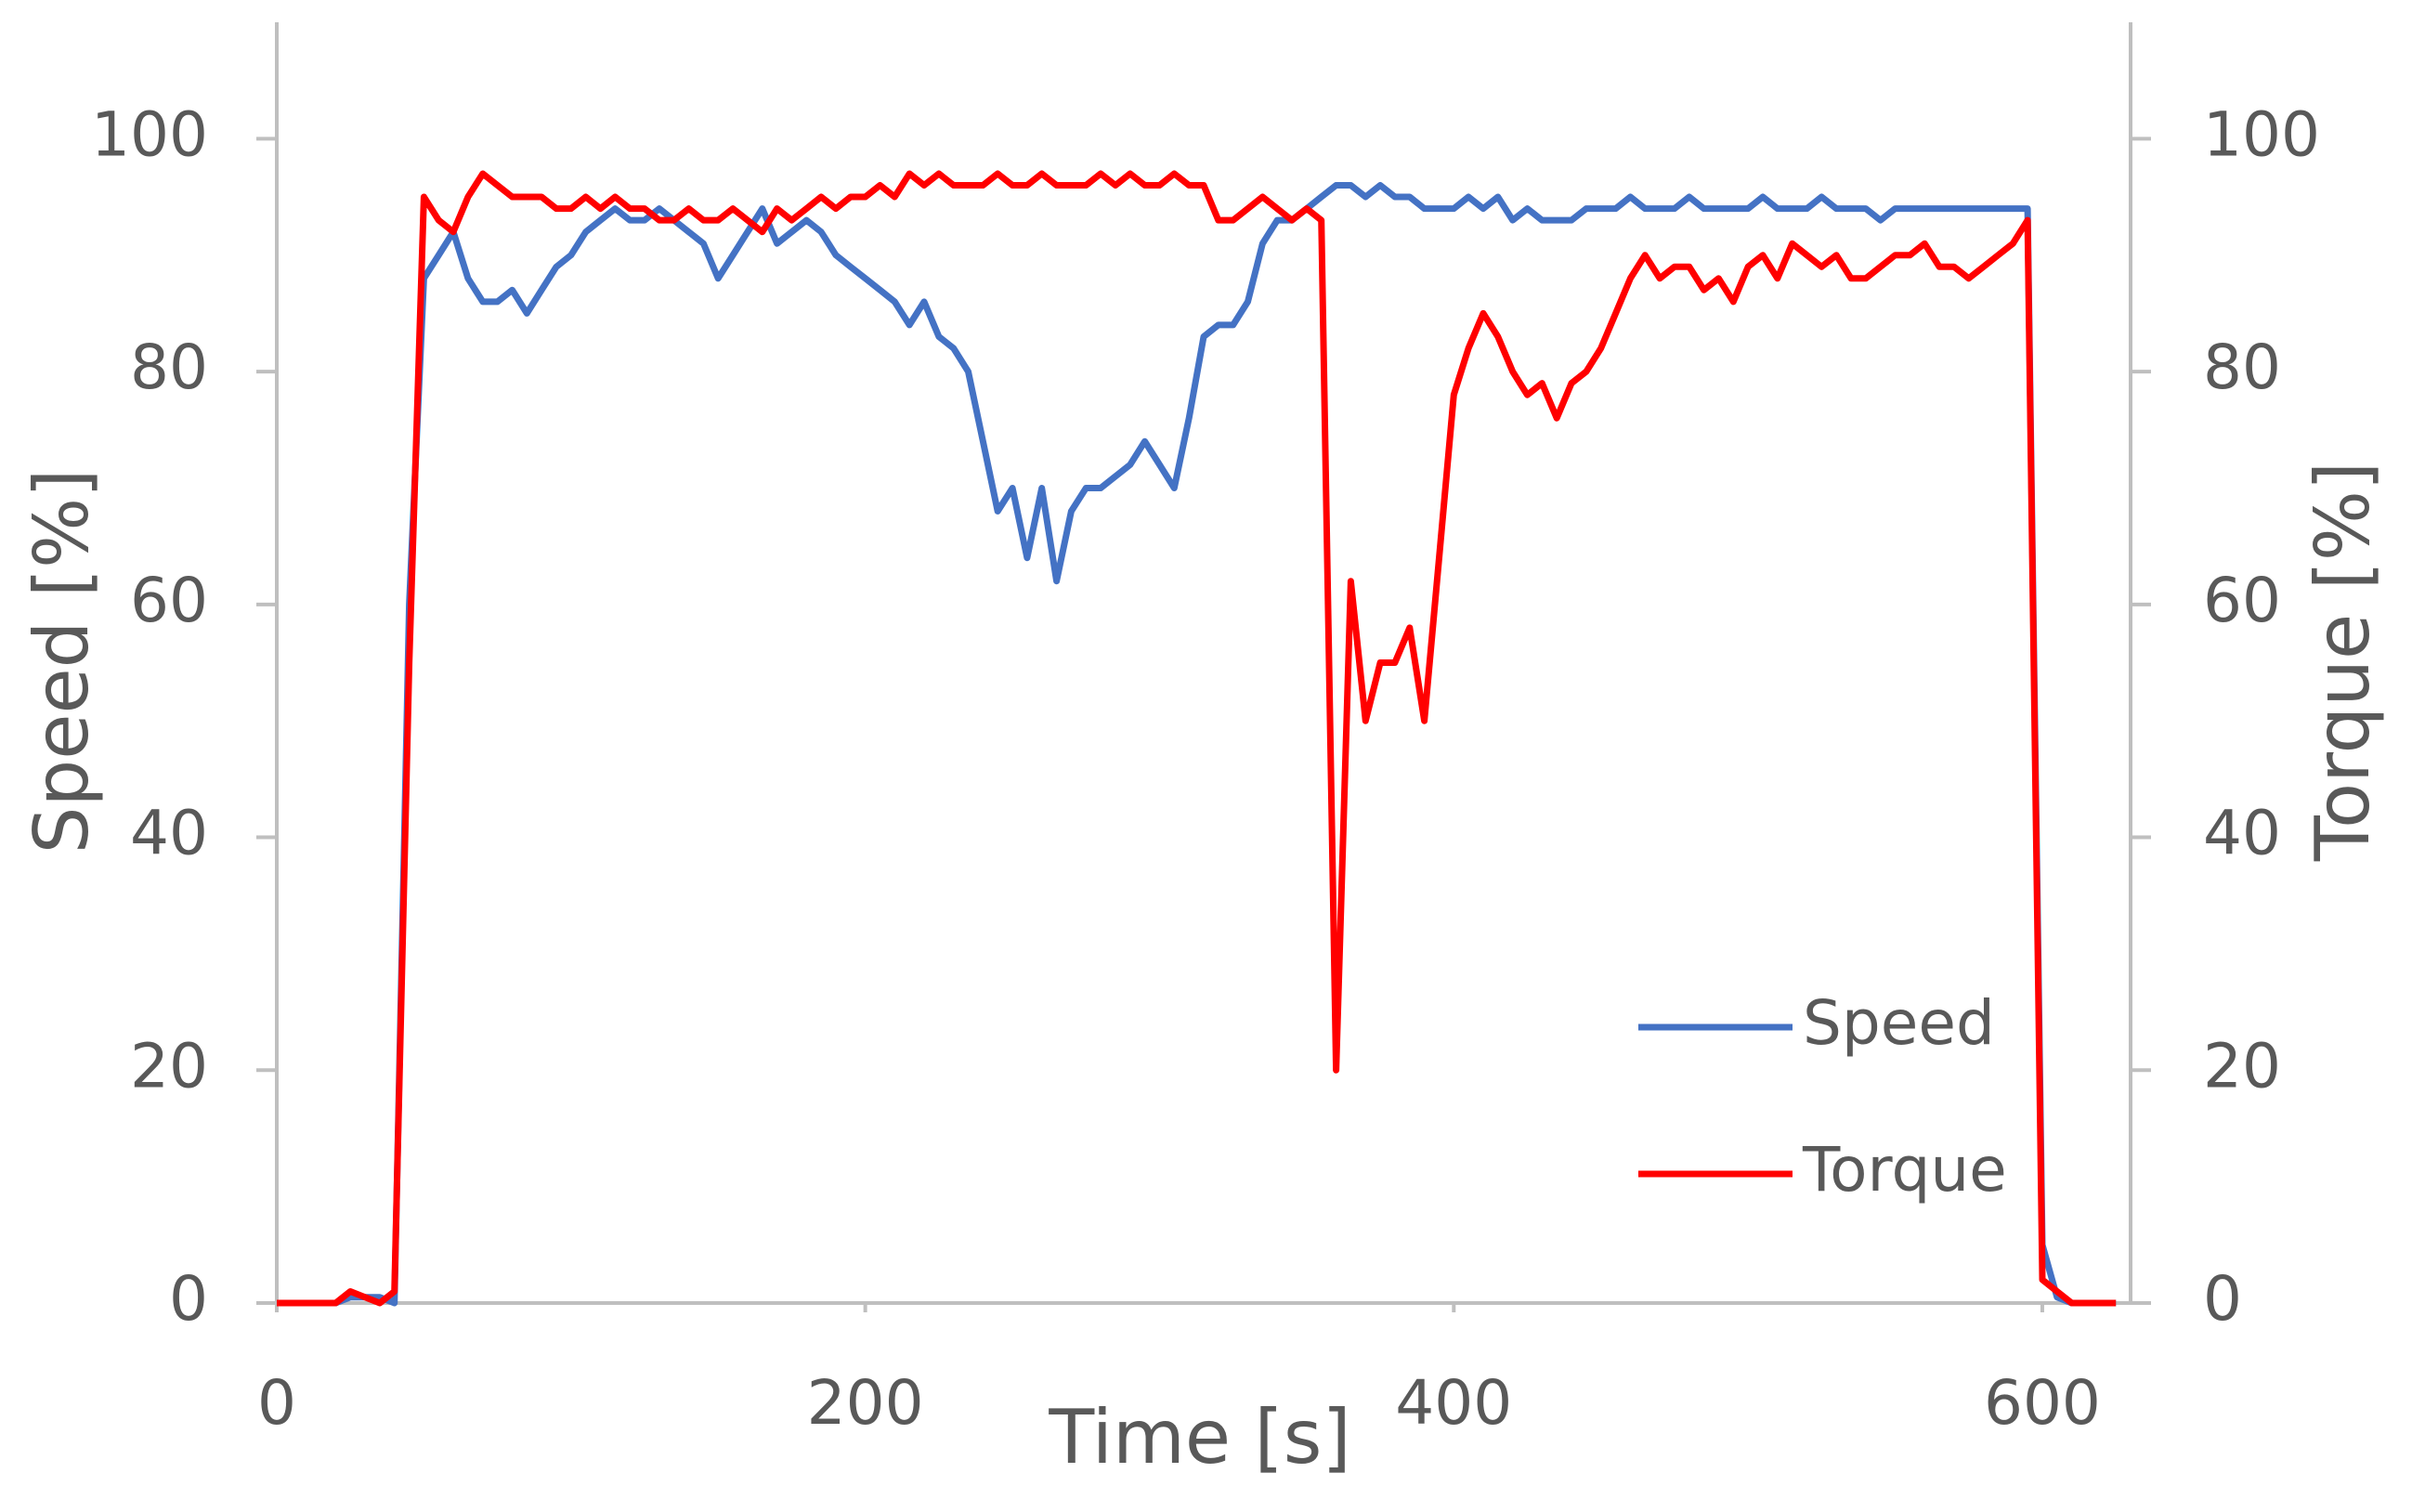 The height and width of the screenshot is (1512, 2412). I want to click on y2-tick-label: 40, so click(2242, 833).